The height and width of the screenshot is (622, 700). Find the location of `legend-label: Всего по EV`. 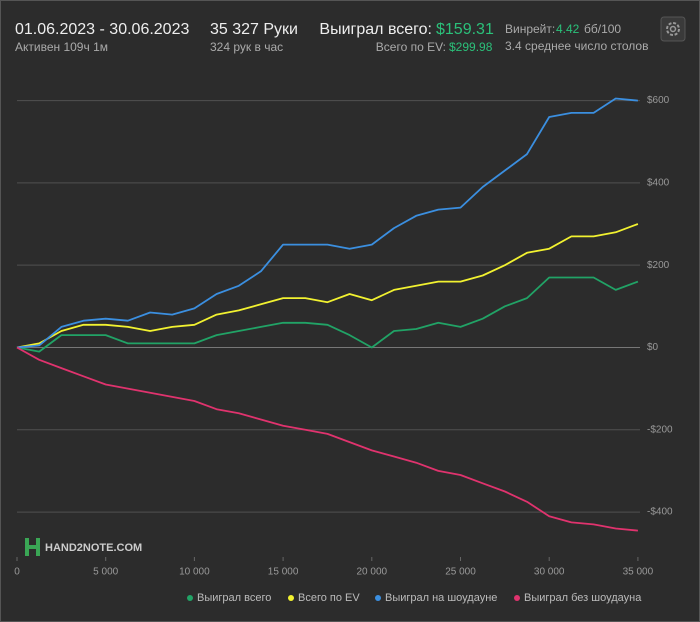

legend-label: Всего по EV is located at coordinates (329, 598).